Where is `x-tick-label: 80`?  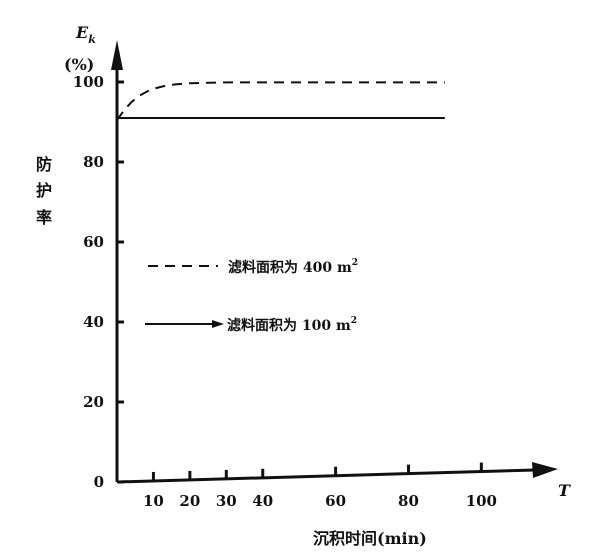
x-tick-label: 80 is located at coordinates (408, 501).